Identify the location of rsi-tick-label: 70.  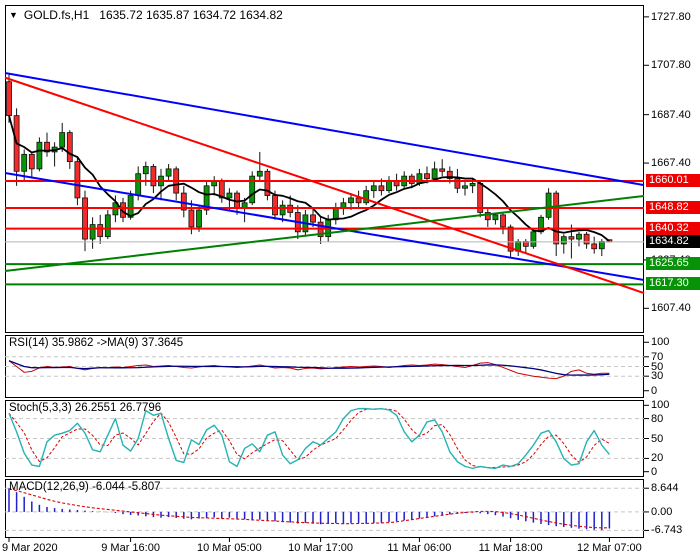
(657, 356).